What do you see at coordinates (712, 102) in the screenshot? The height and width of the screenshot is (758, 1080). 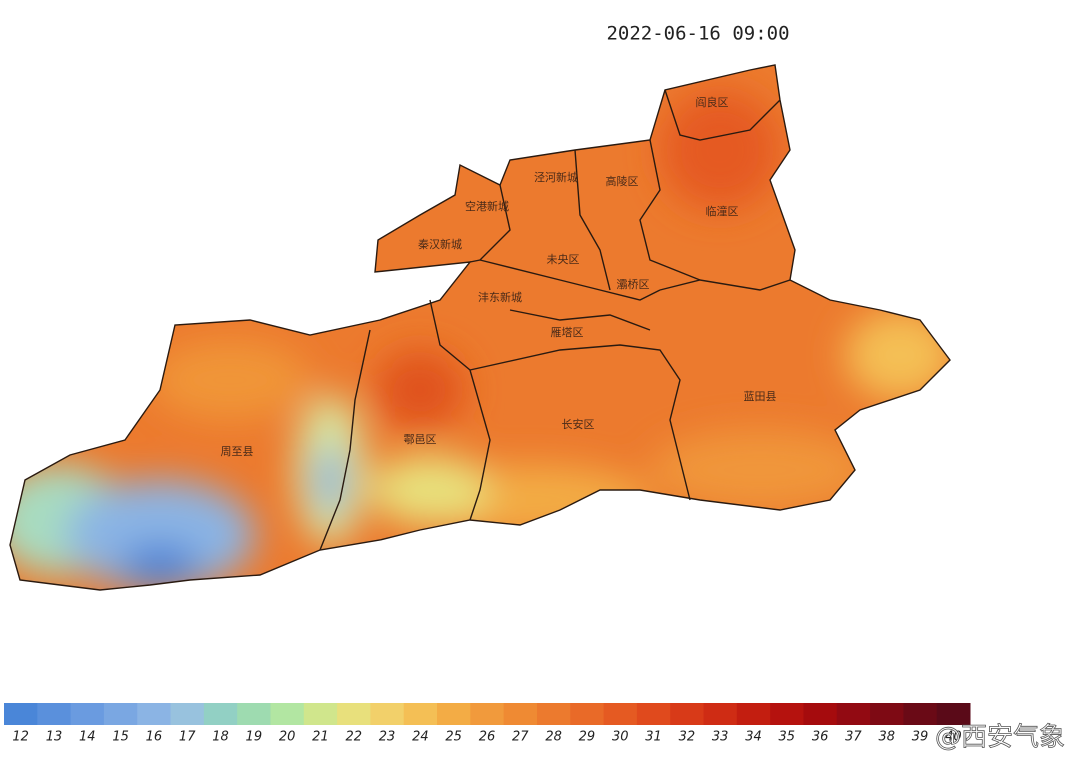 I see `district-label: 阎良区` at bounding box center [712, 102].